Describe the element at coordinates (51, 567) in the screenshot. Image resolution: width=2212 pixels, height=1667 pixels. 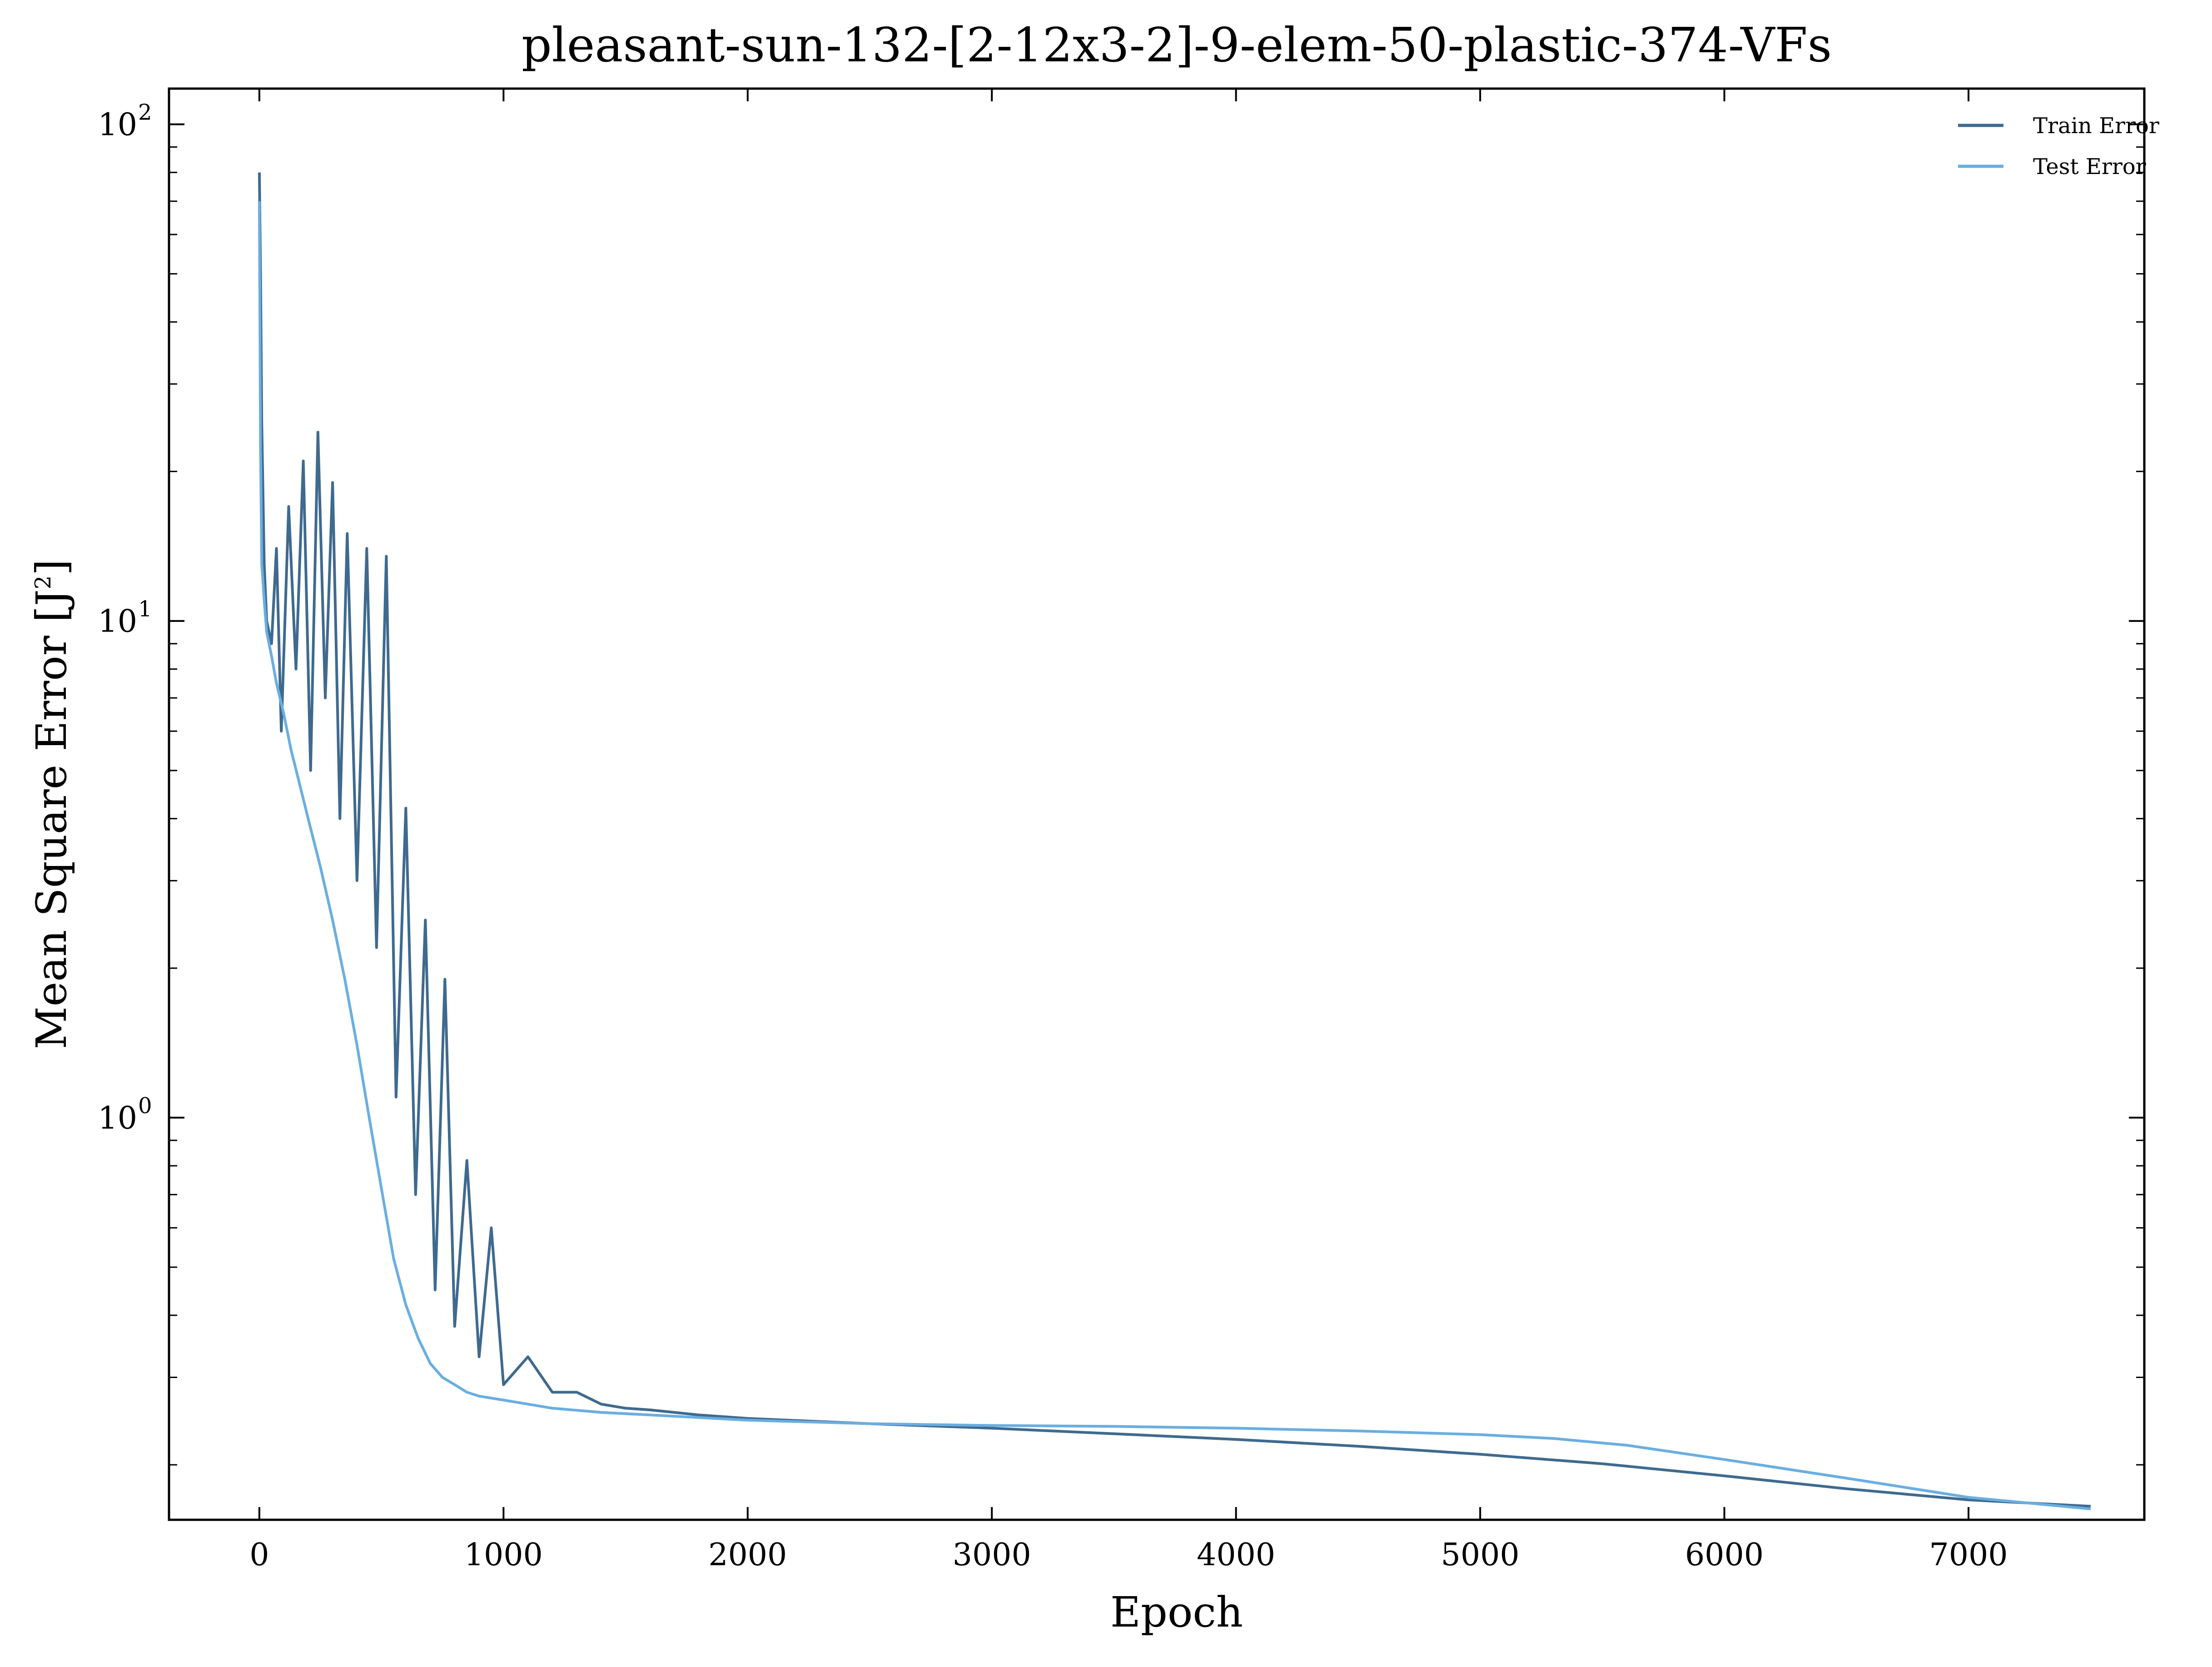
I see `y-axis-label-close: ]` at that location.